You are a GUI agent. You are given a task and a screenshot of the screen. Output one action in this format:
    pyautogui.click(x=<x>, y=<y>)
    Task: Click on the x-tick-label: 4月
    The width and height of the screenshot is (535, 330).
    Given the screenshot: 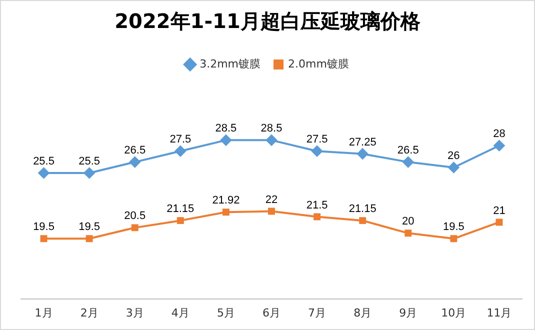 What is the action you would take?
    pyautogui.click(x=180, y=313)
    